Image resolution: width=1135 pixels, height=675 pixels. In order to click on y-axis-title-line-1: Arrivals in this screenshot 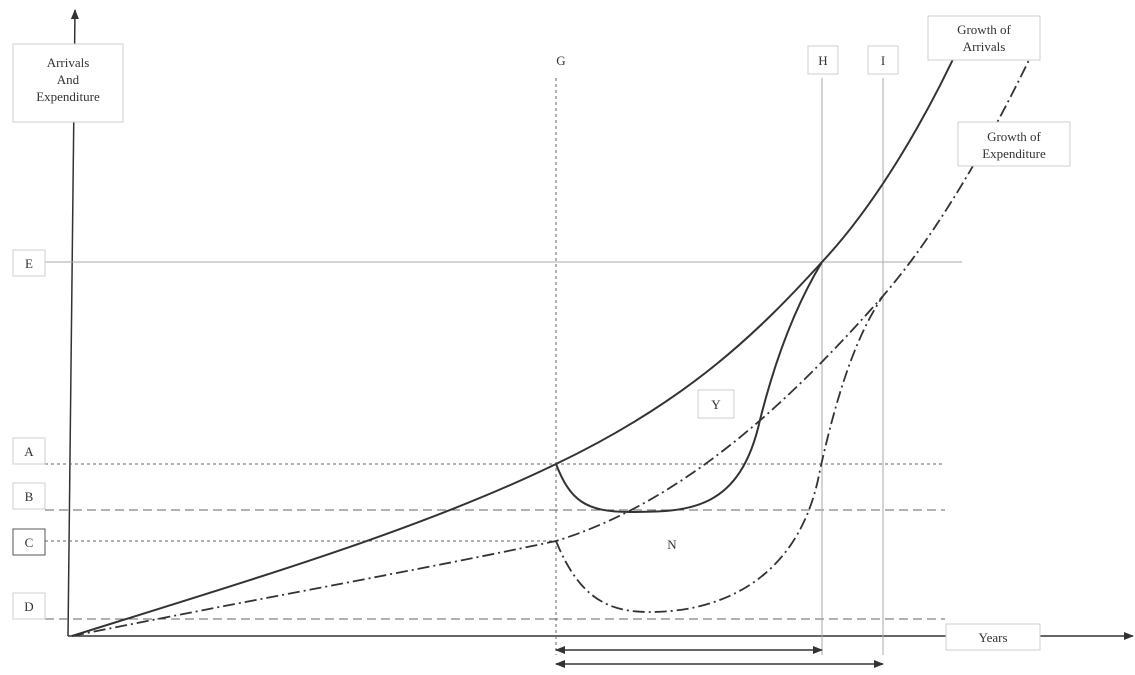, I will do `click(68, 62)`.